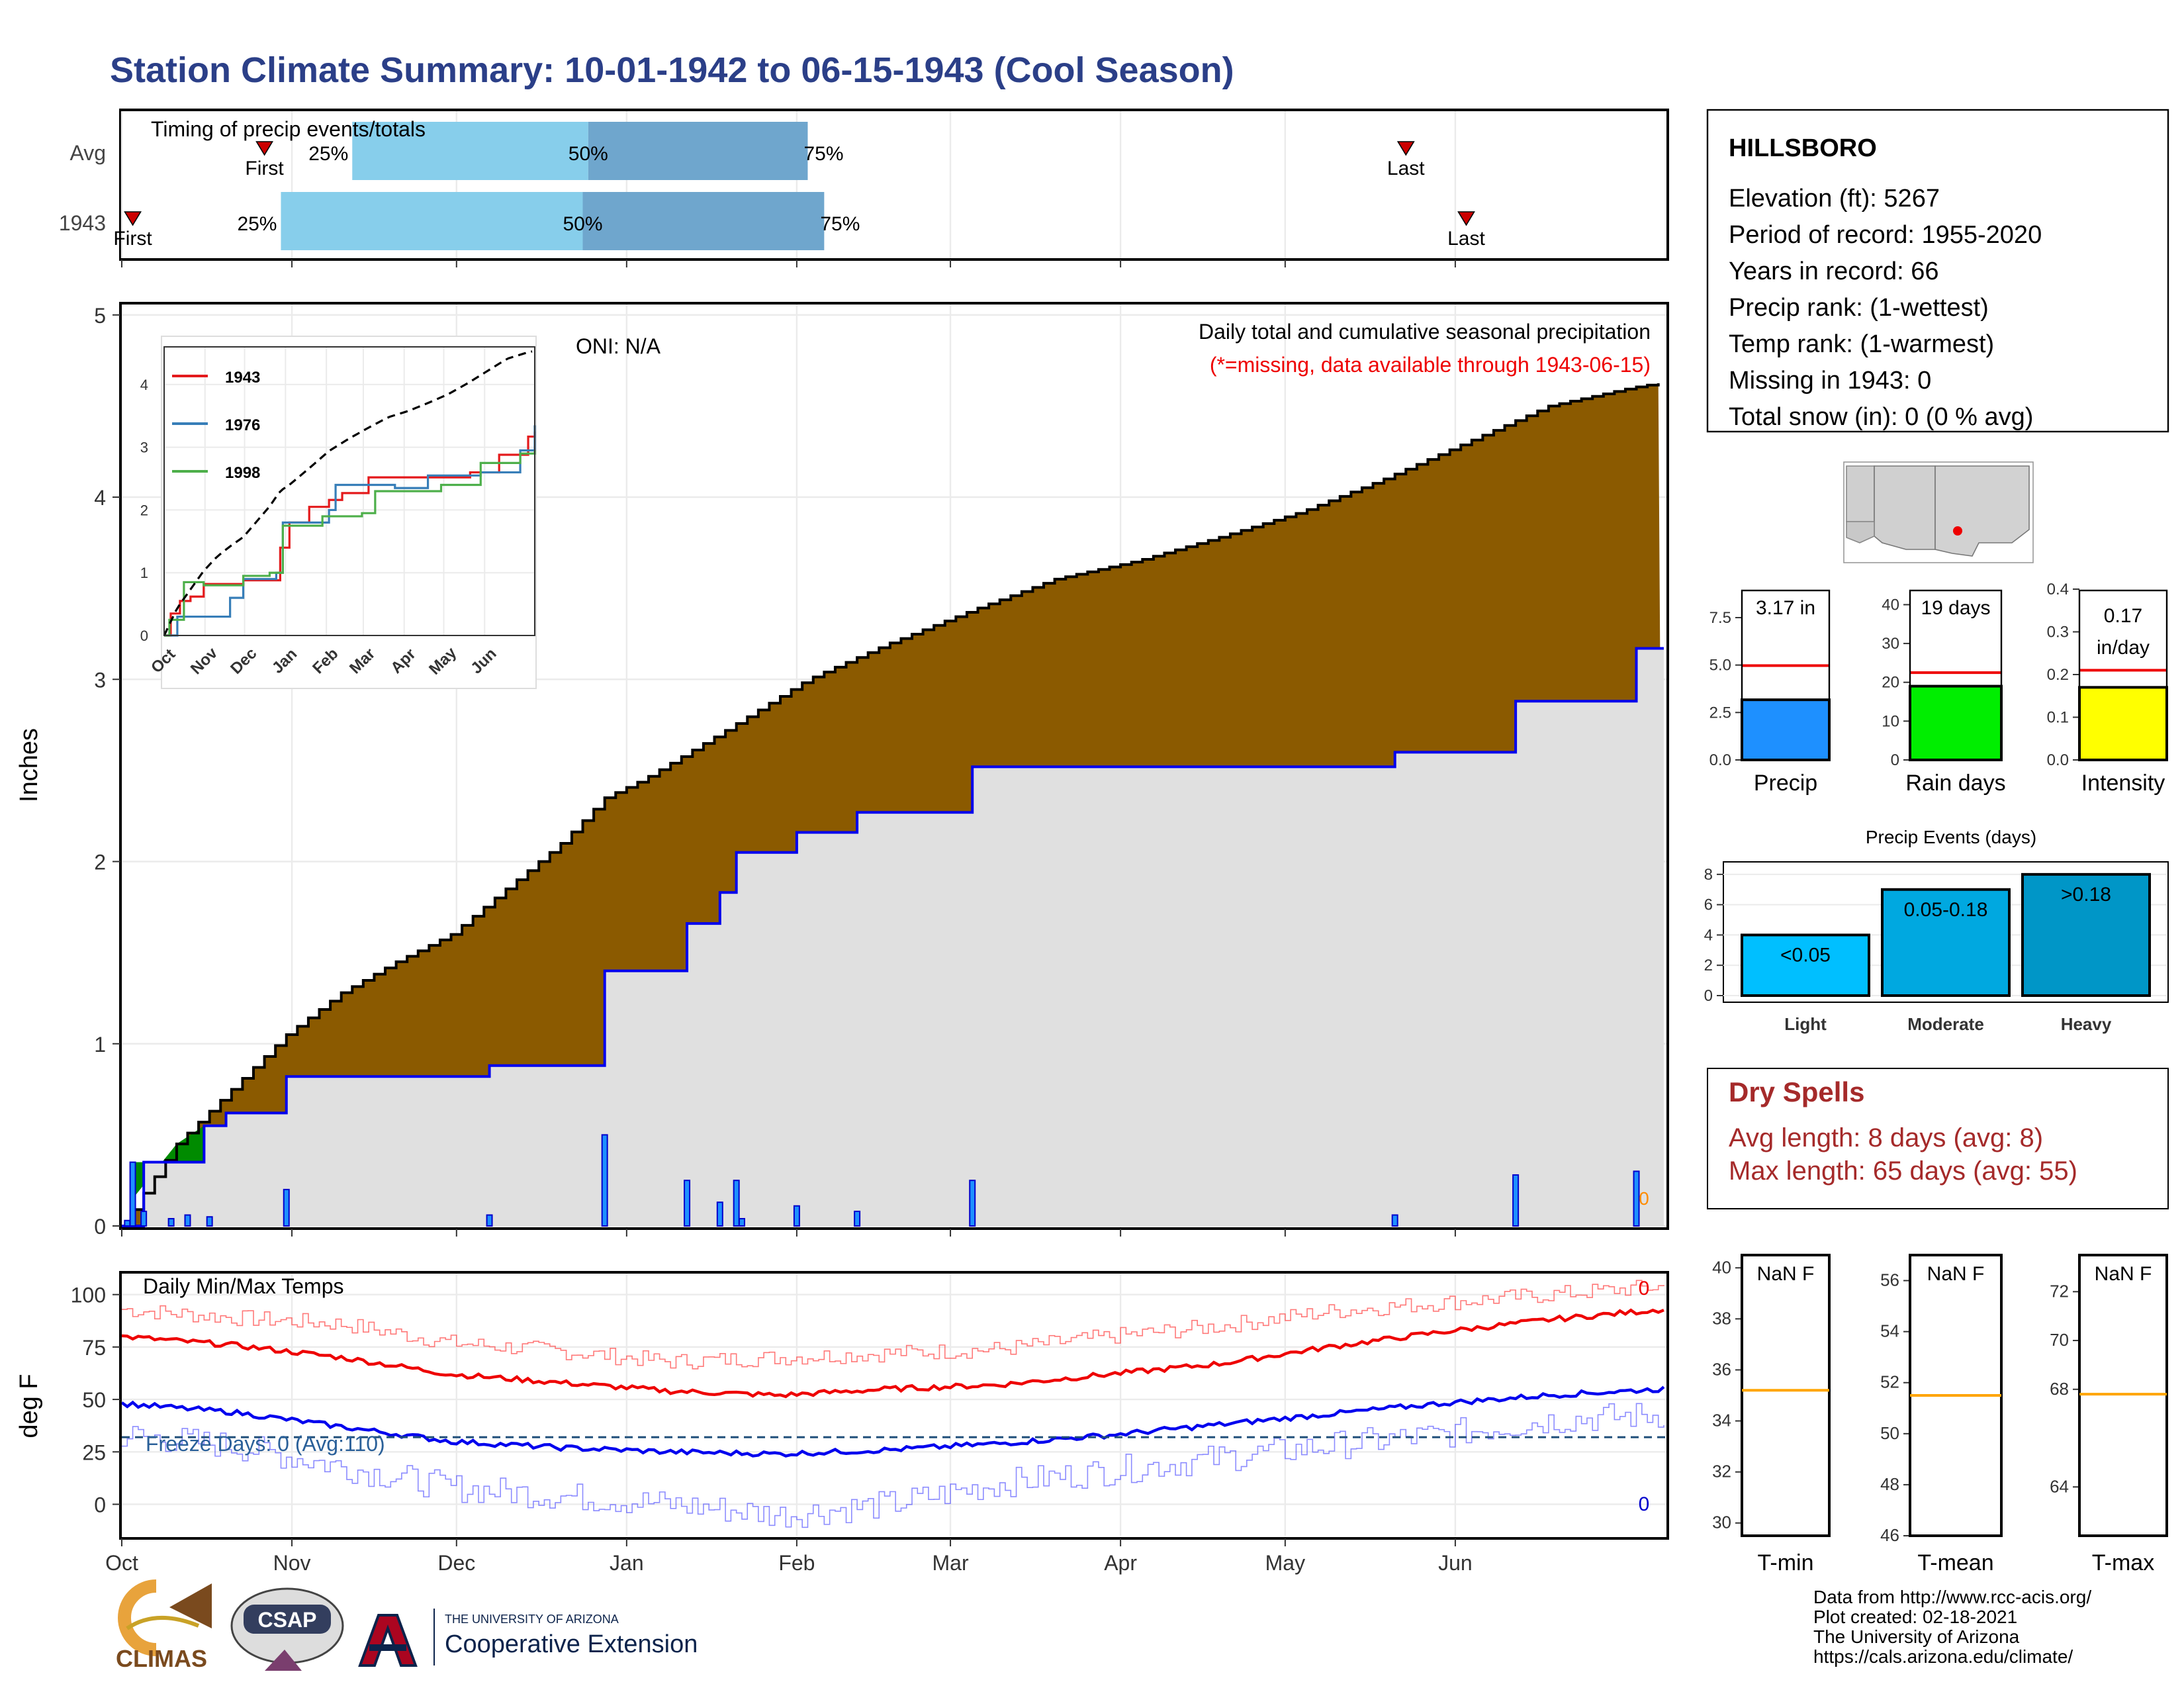  Describe the element at coordinates (618, 346) in the screenshot. I see `oni-label: ONI: N/A` at that location.